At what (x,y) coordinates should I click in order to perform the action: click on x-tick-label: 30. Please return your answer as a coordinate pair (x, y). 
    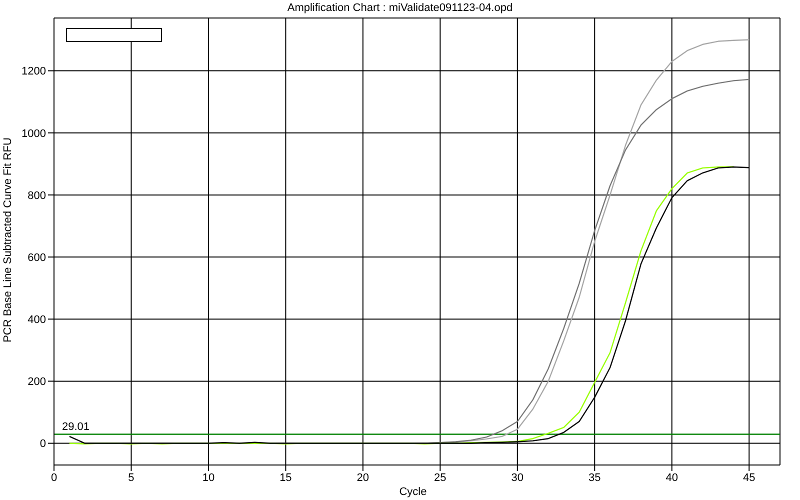
    Looking at the image, I should click on (517, 478).